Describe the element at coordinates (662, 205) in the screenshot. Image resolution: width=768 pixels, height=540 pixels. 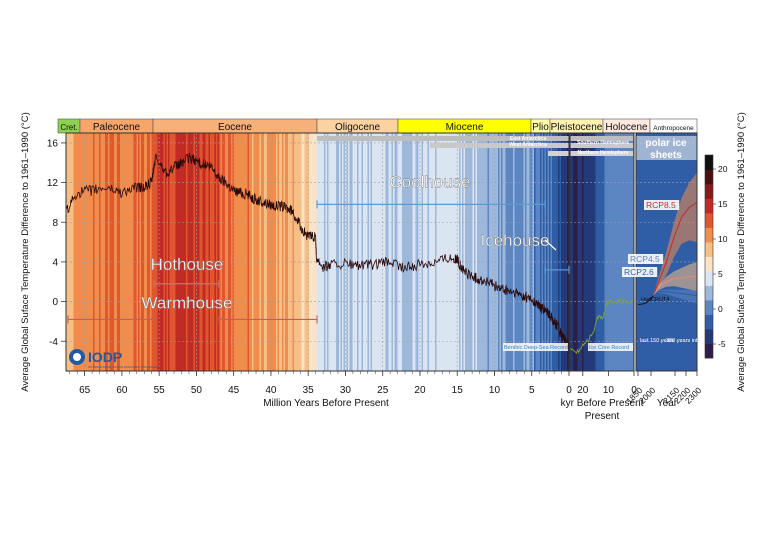
I see `label-rcp85-bg` at that location.